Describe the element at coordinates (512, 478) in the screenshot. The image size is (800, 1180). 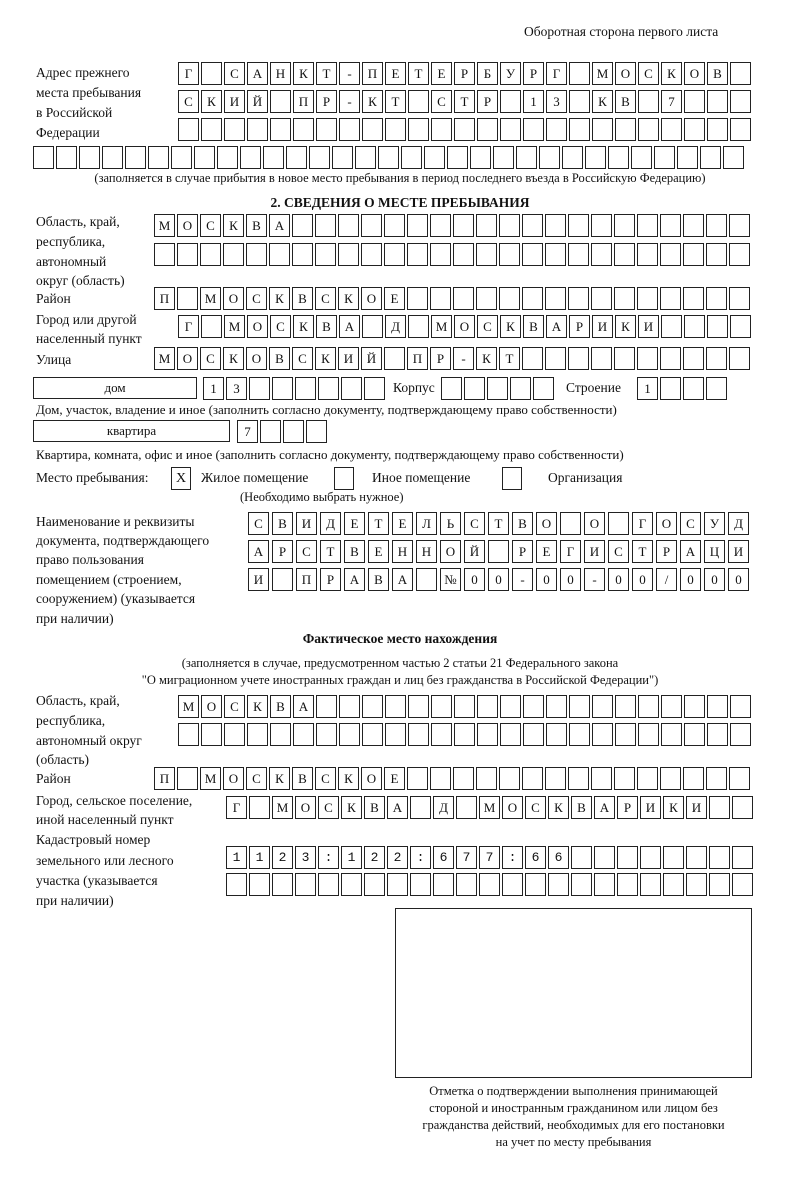
I see `checkbox-organization` at that location.